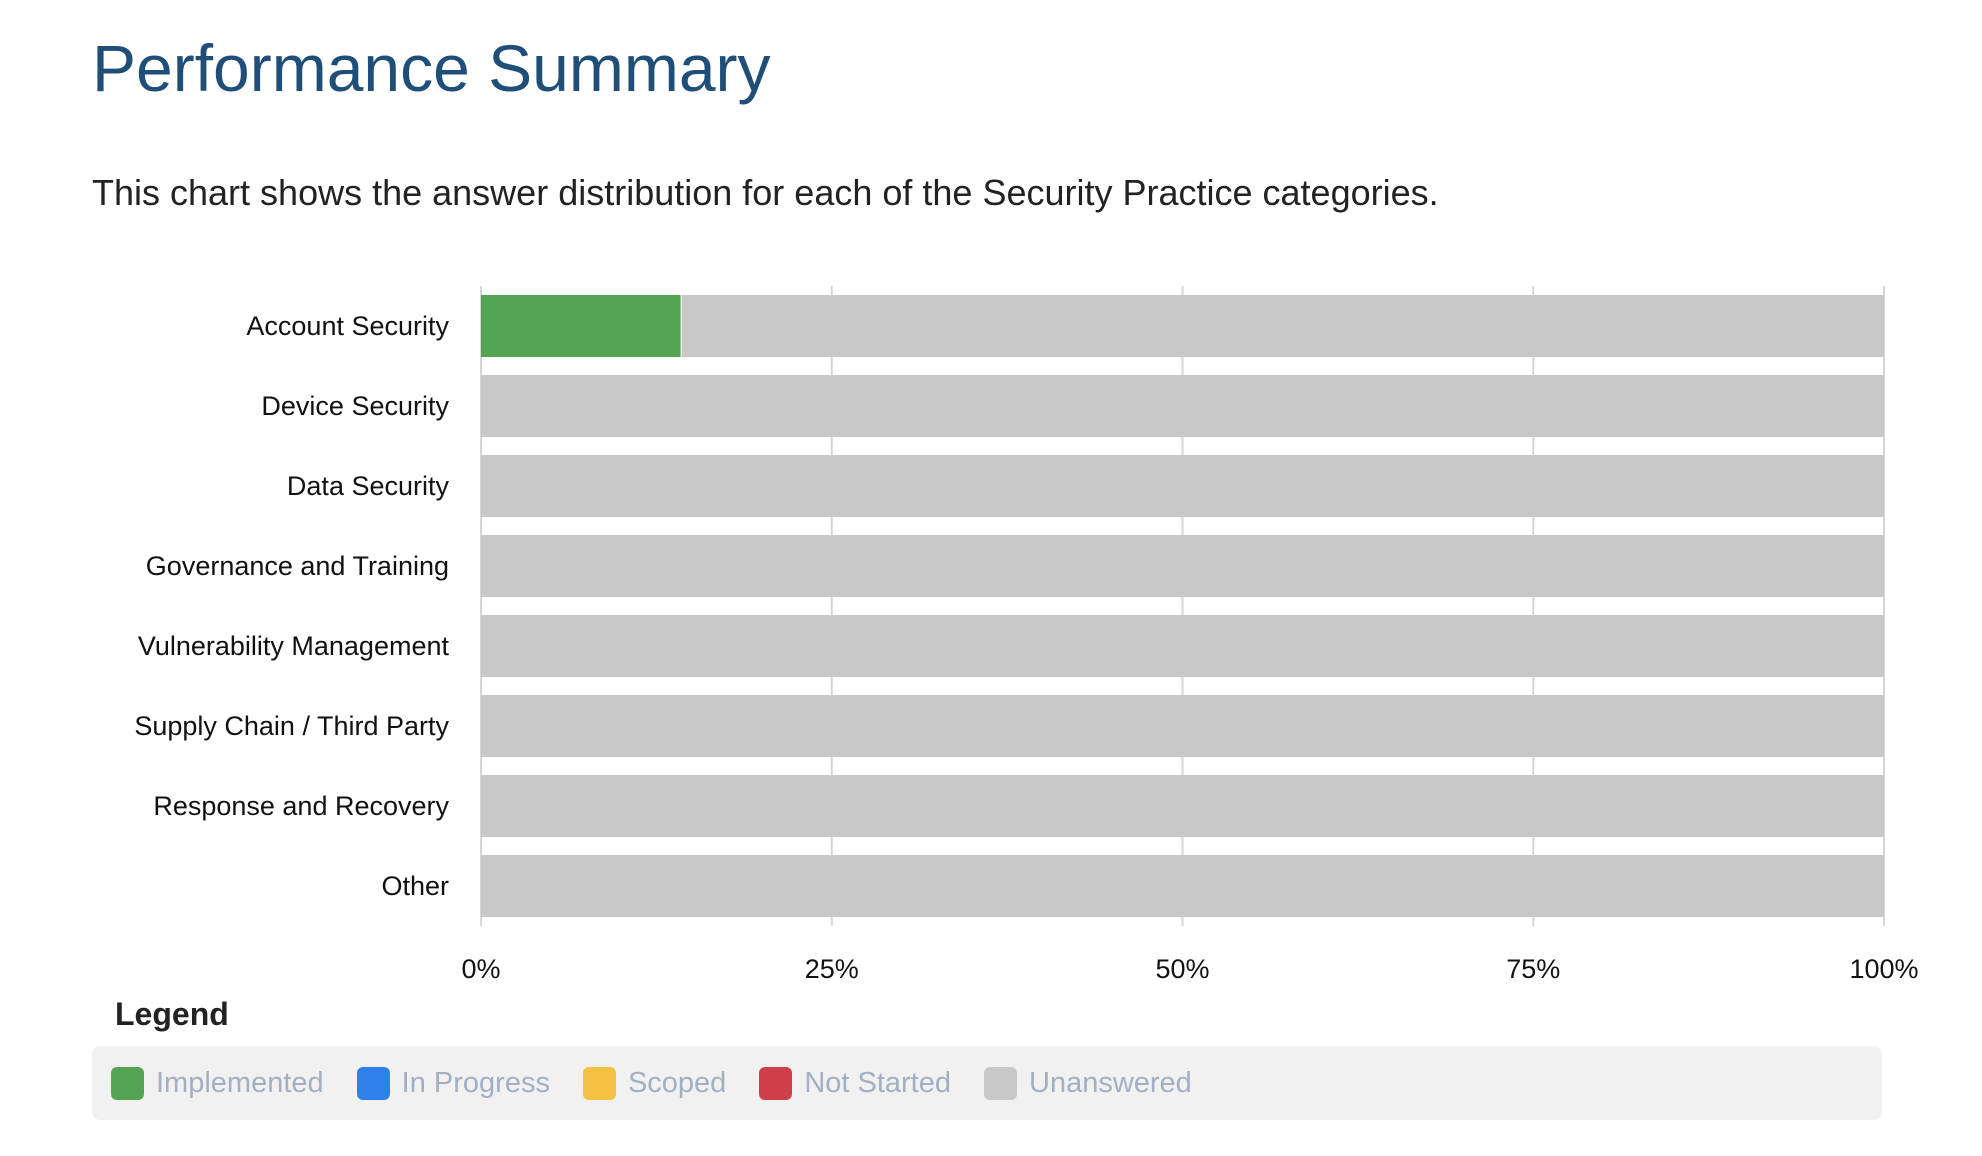 This screenshot has height=1156, width=1982. What do you see at coordinates (1883, 969) in the screenshot?
I see `x-tick-label: 100%` at bounding box center [1883, 969].